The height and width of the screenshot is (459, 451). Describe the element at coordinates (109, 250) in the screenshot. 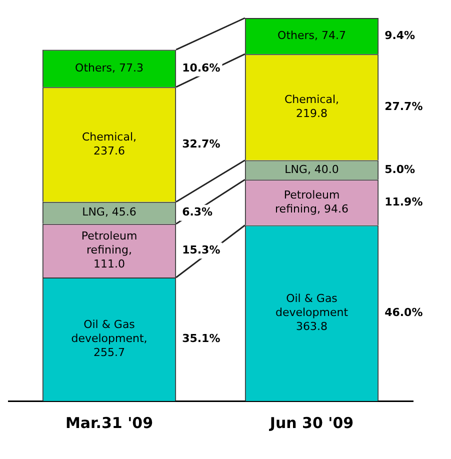

I see `data-label: Petroleum refining, 111.0` at that location.